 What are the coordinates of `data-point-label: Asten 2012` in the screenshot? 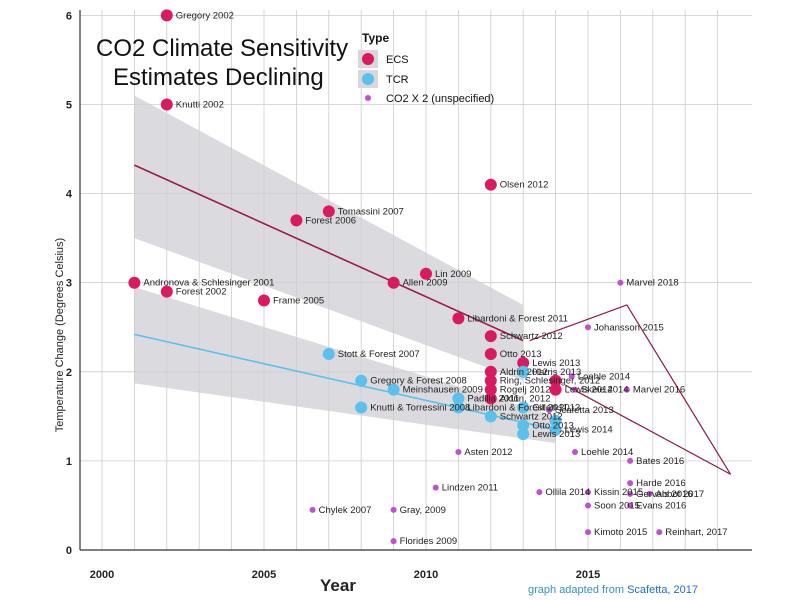 It's located at (488, 452).